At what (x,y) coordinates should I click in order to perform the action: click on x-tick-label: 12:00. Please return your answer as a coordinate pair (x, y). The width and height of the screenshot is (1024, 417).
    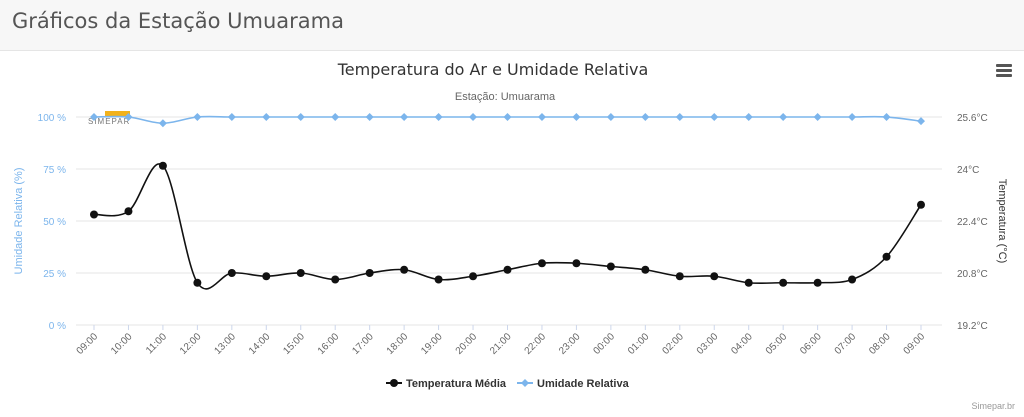
    Looking at the image, I should click on (191, 344).